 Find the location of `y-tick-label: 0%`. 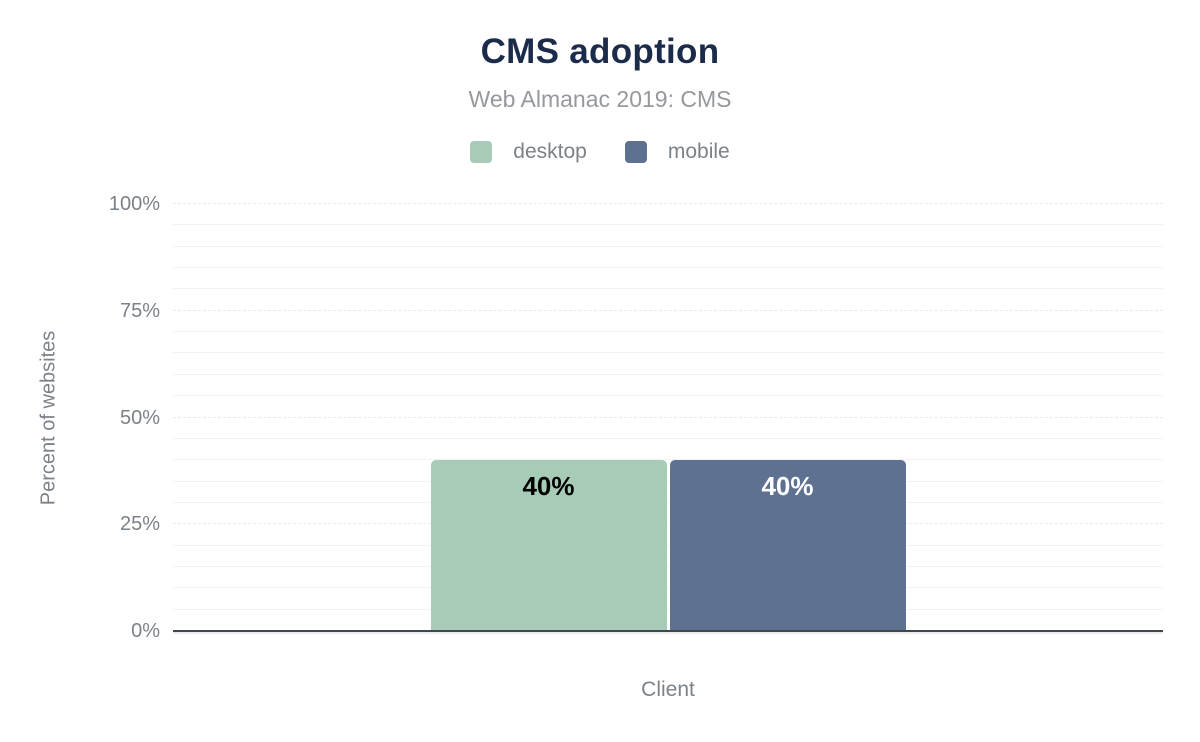

y-tick-label: 0% is located at coordinates (145, 631).